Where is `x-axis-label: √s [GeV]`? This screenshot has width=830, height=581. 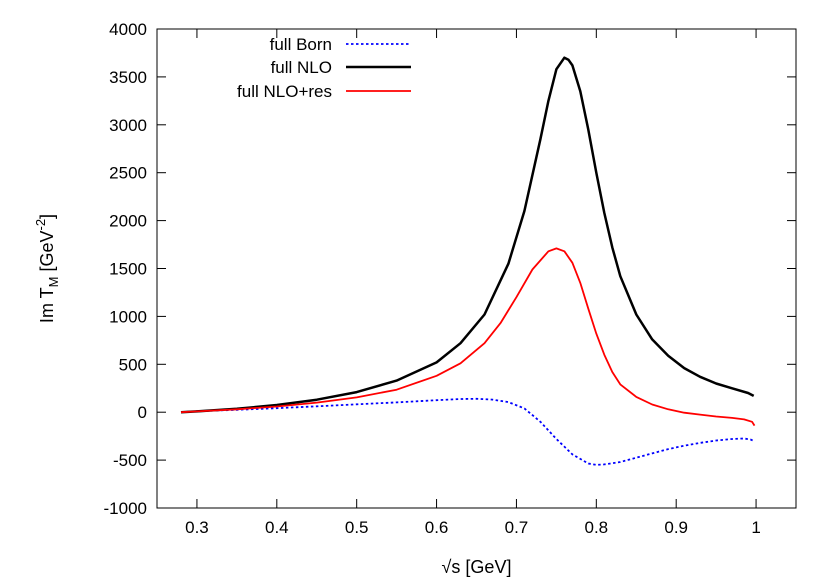 x-axis-label: √s [GeV] is located at coordinates (477, 567).